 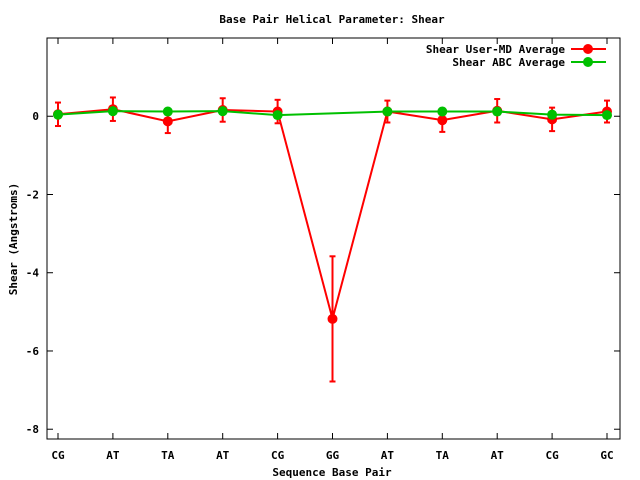 I want to click on y-tick-label: -2, so click(x=32, y=194).